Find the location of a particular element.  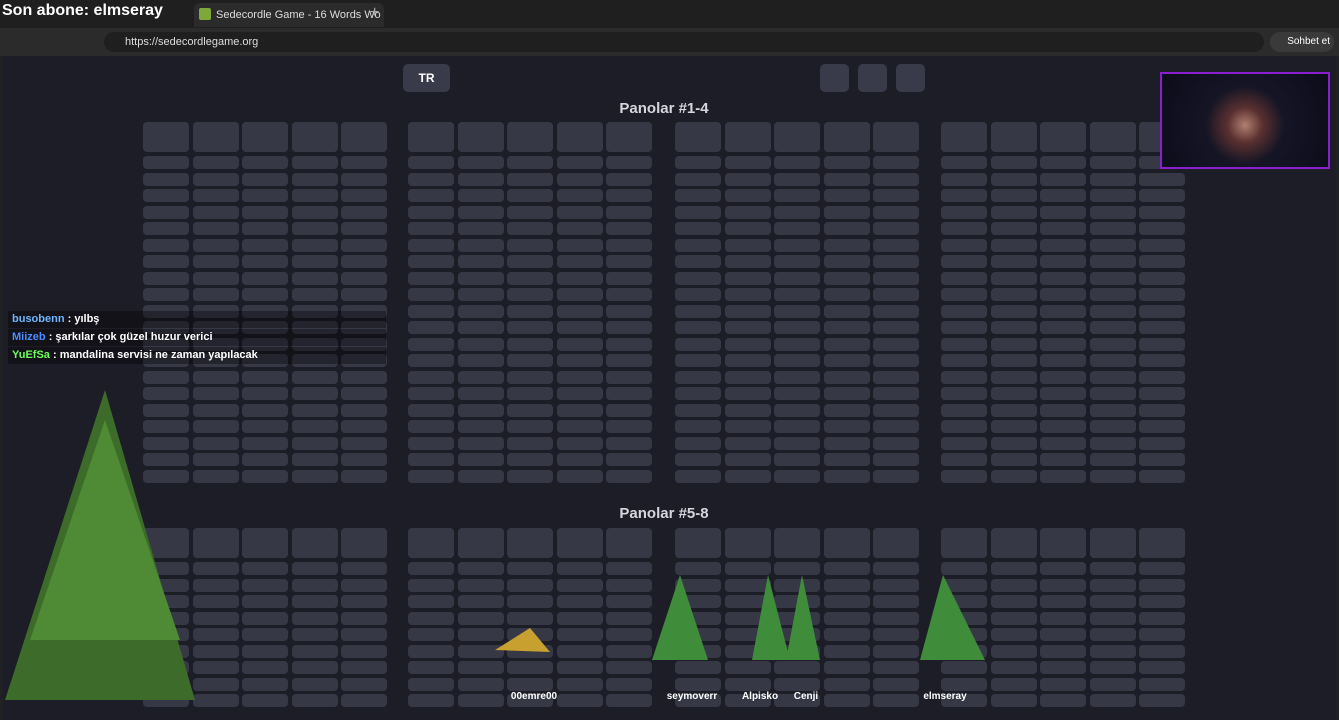

avatar-name: 00emre00 is located at coordinates (534, 696).